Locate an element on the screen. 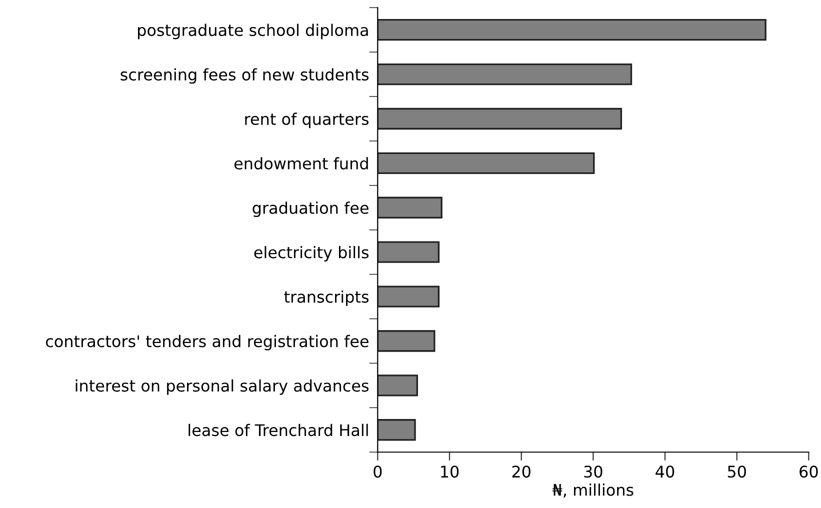 The width and height of the screenshot is (821, 508). y-tick-label: electricity bills is located at coordinates (311, 254).